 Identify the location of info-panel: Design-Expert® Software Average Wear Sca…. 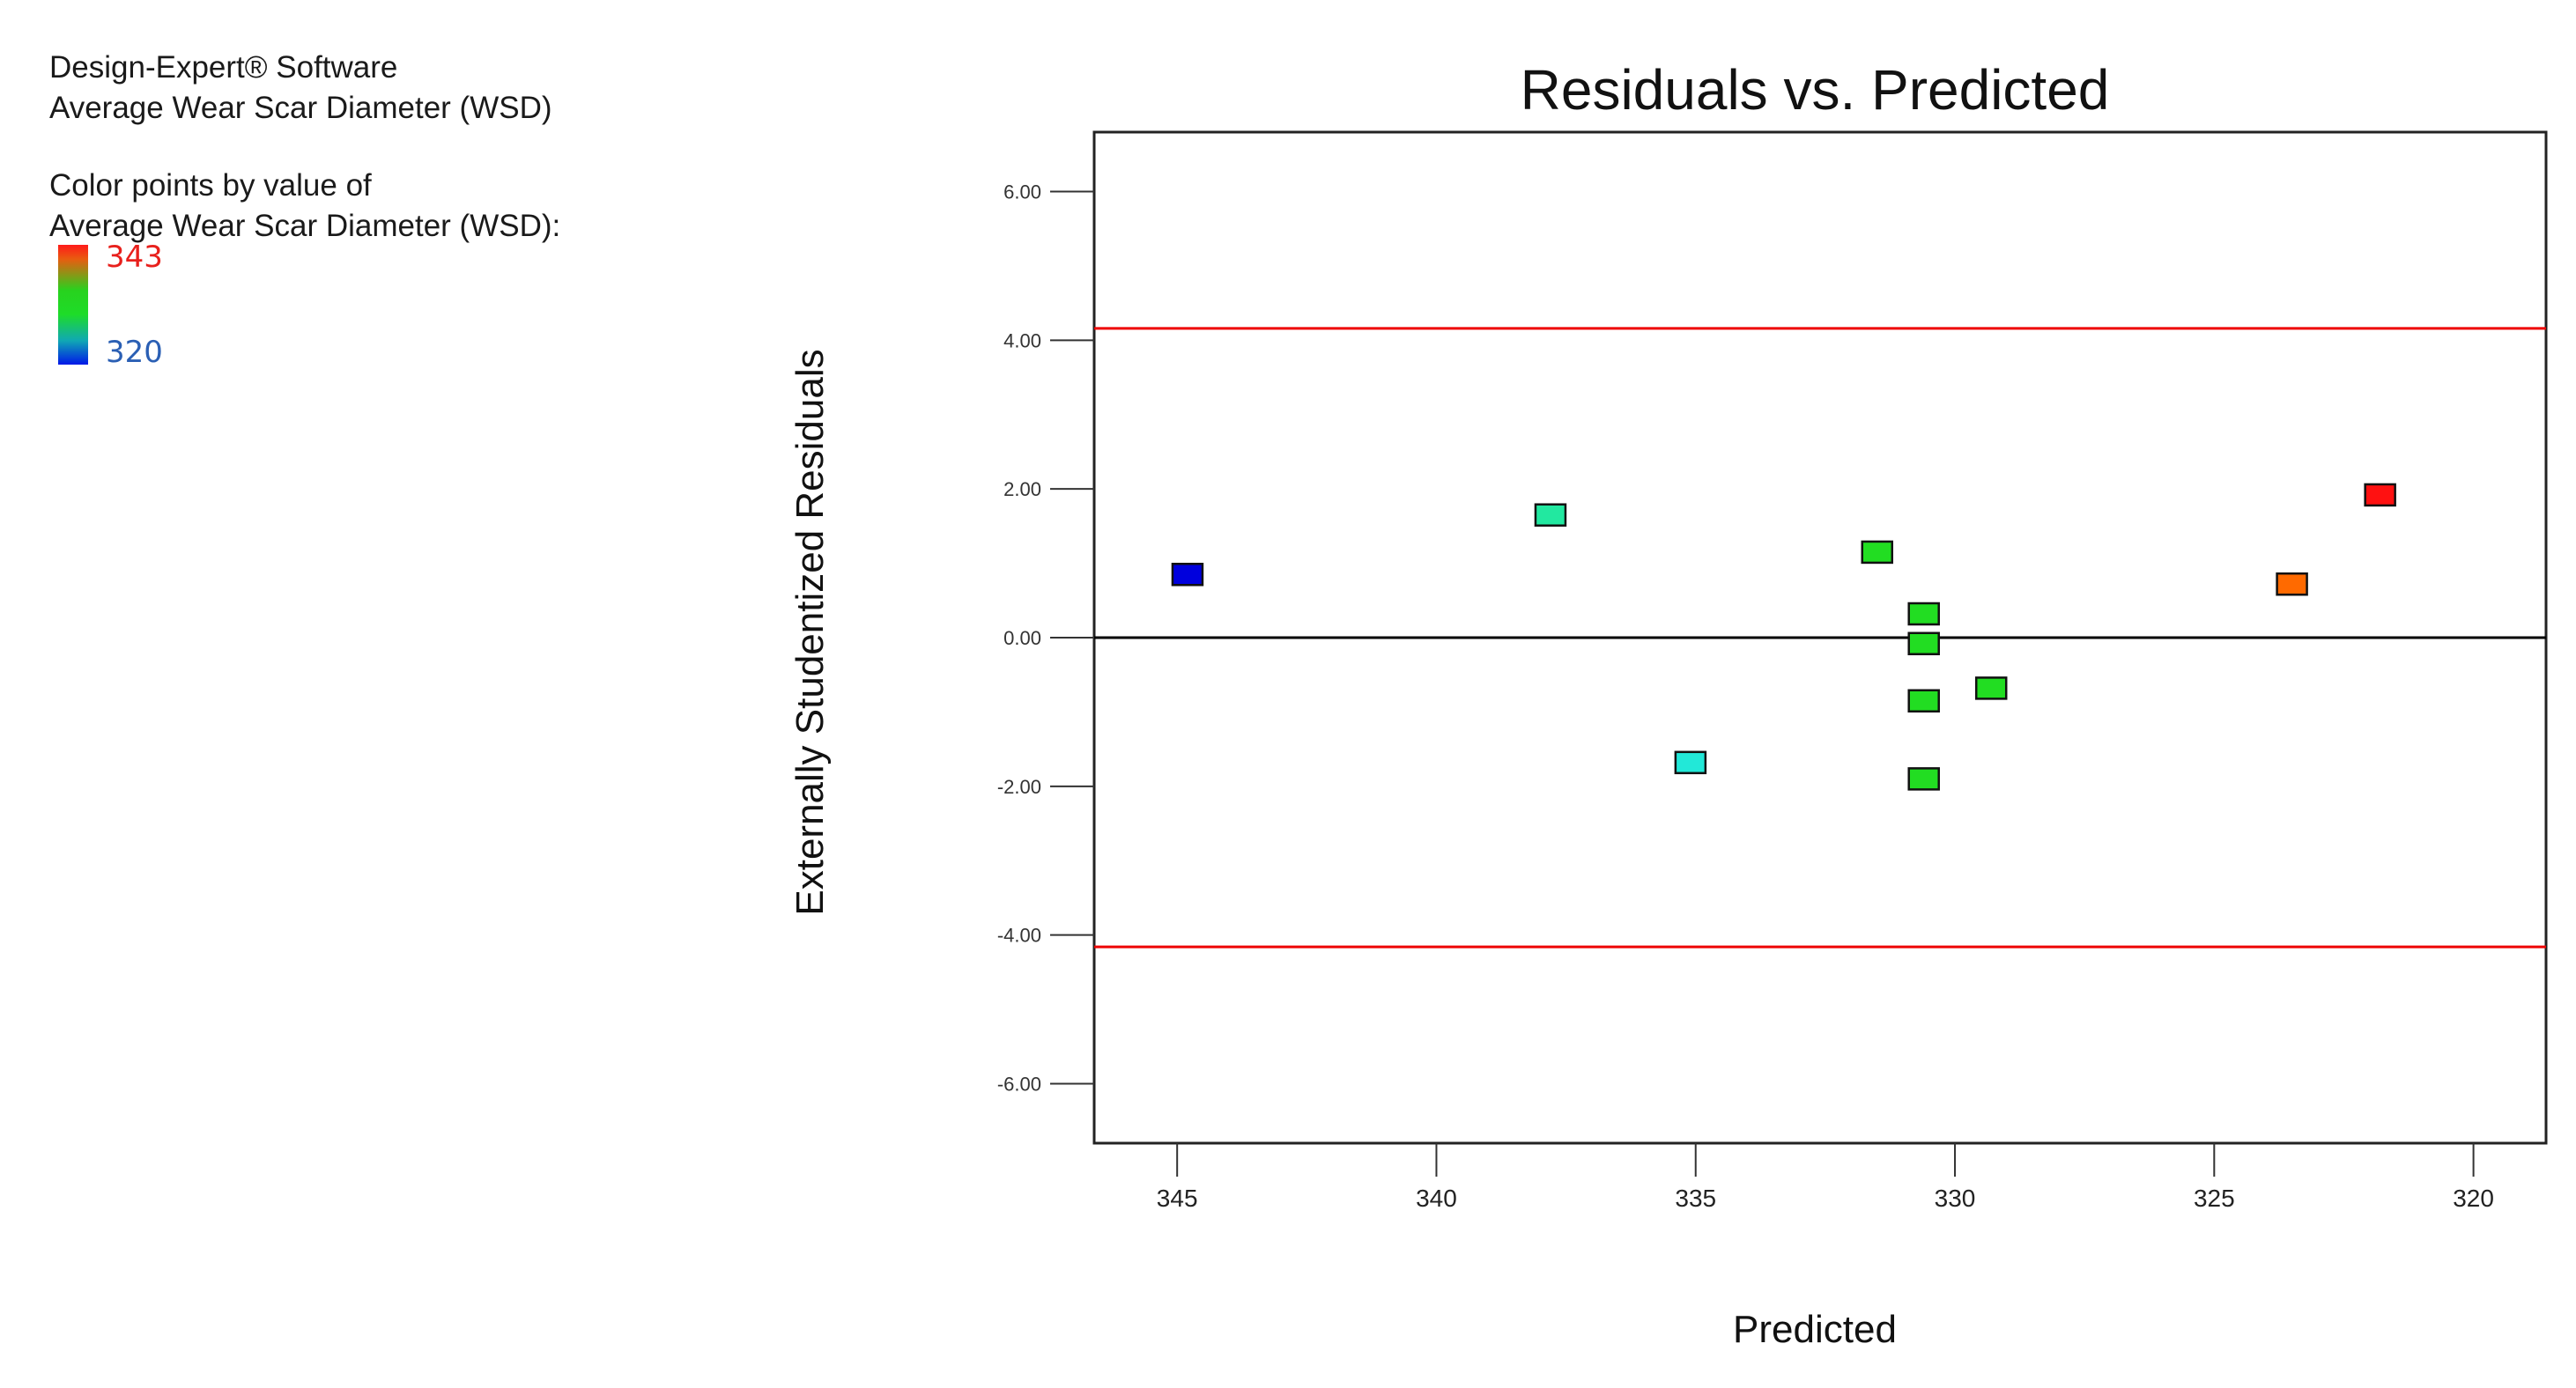
(305, 147).